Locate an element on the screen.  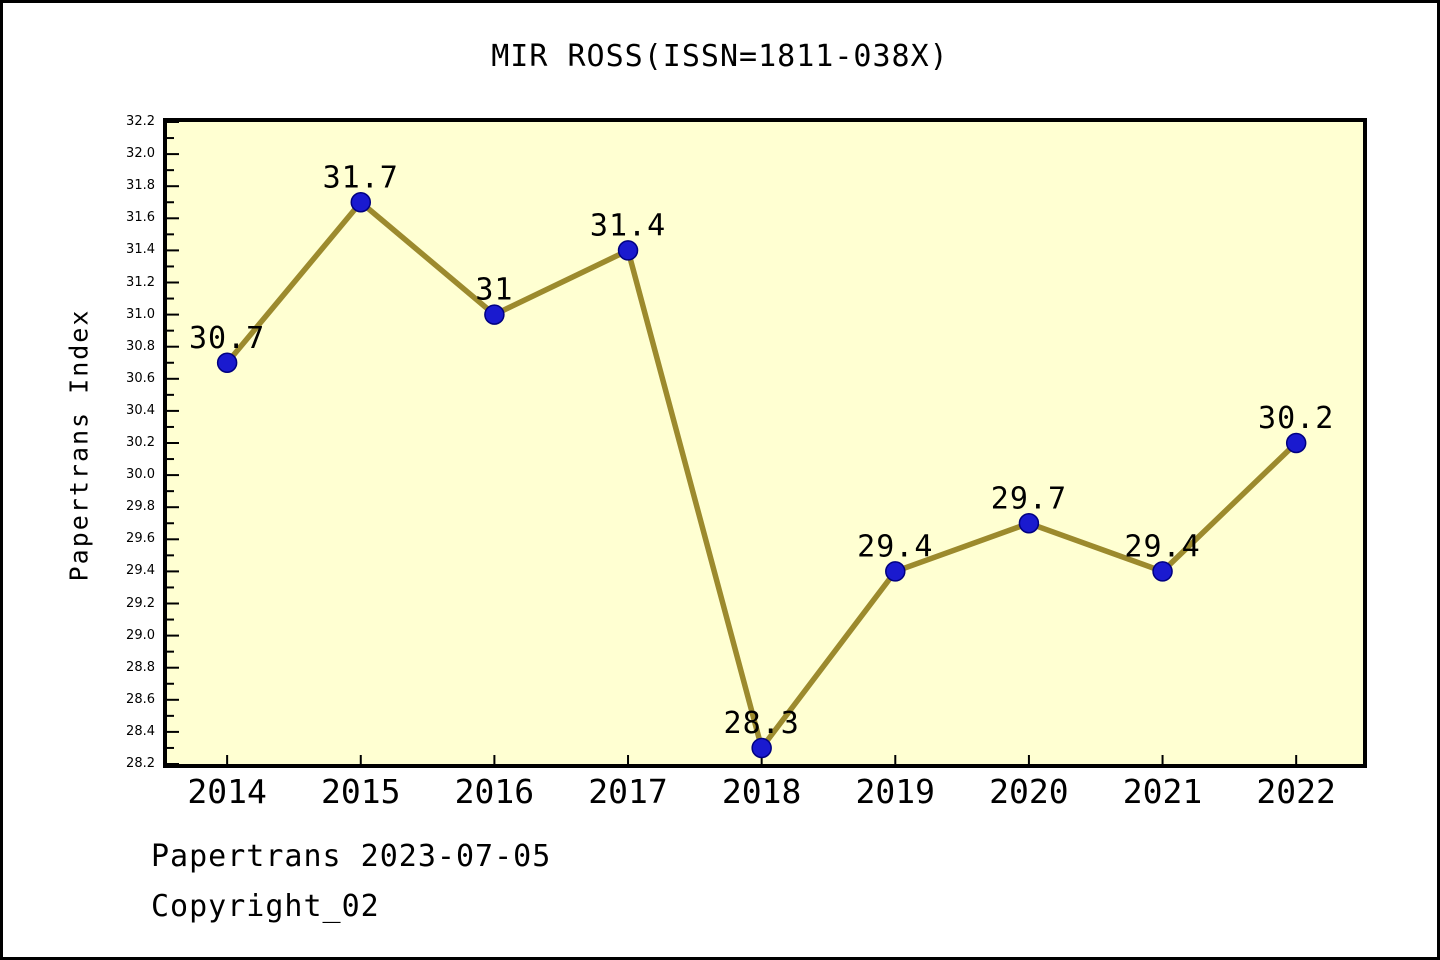
x-tick-label: 2017 is located at coordinates (628, 791).